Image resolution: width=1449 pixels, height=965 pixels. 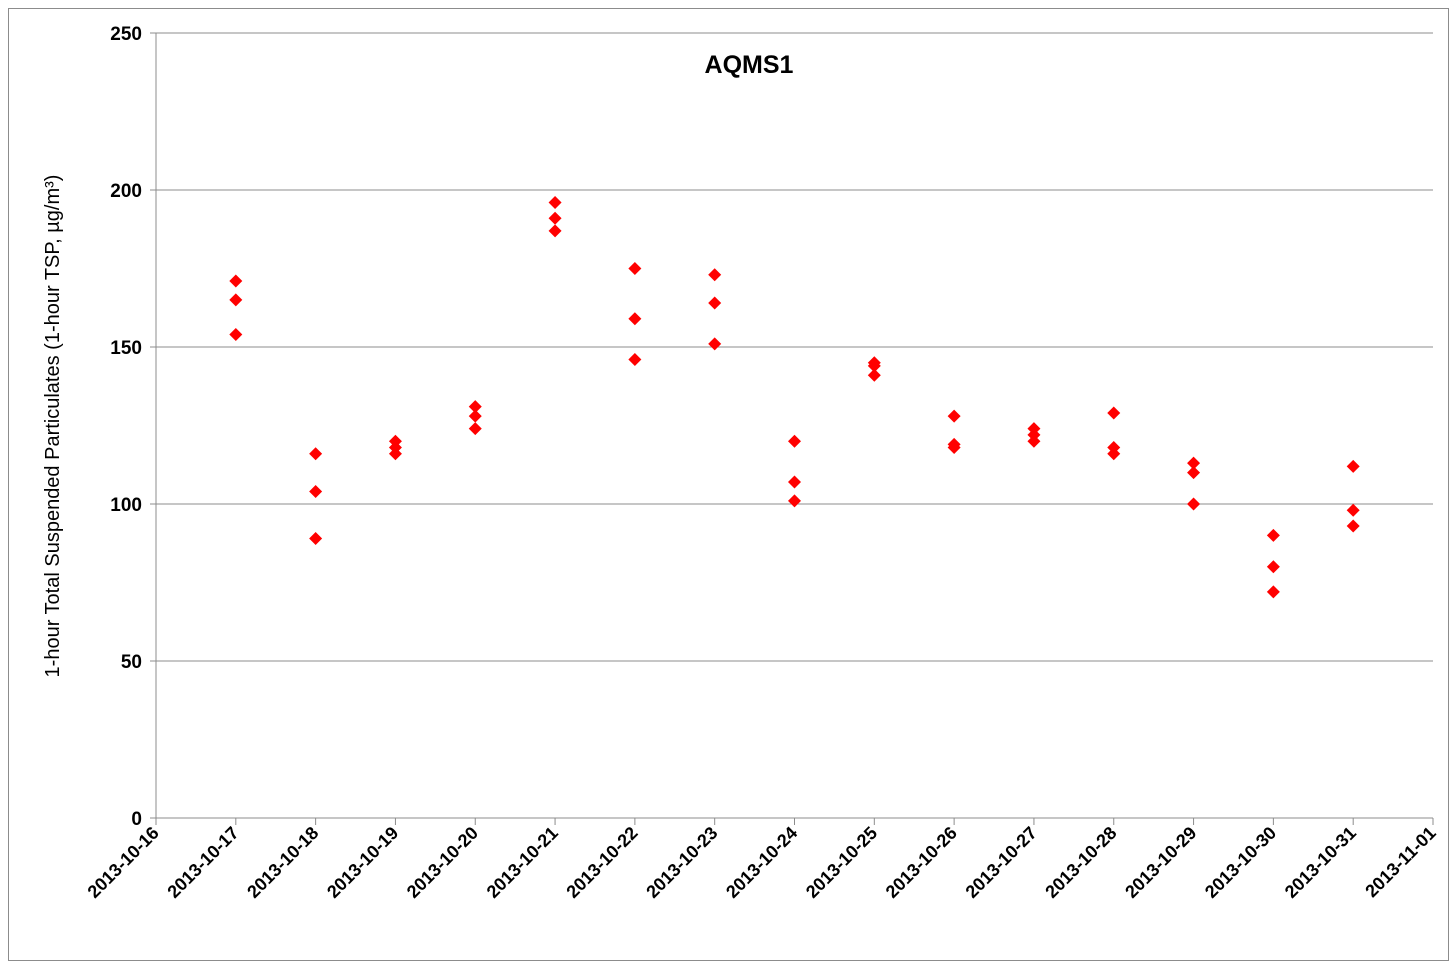 What do you see at coordinates (126, 427) in the screenshot?
I see `y-tick-labels: 0 50 100 150 200 250` at bounding box center [126, 427].